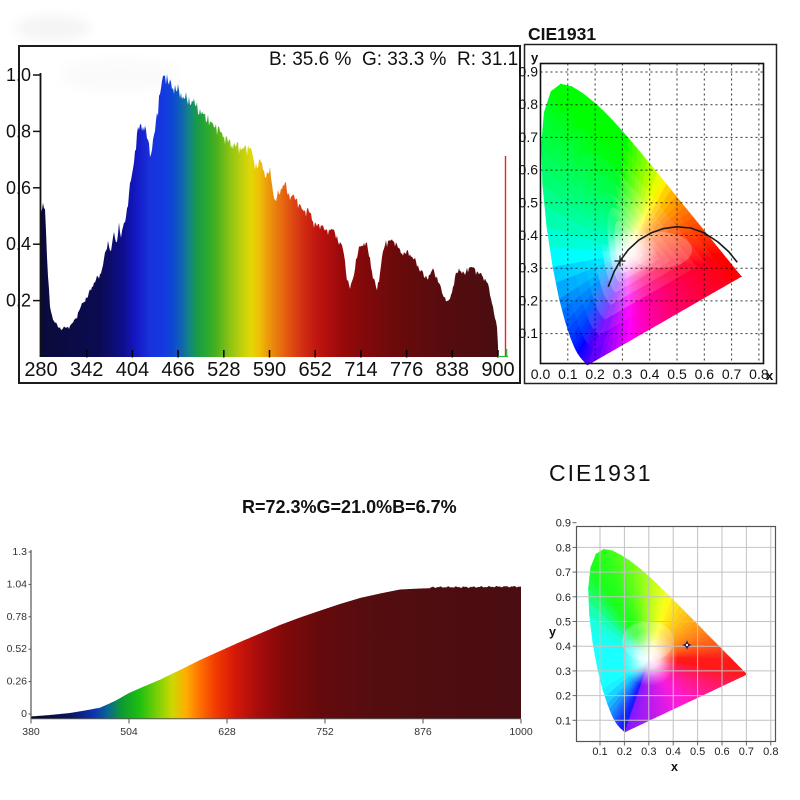 The height and width of the screenshot is (800, 800). What do you see at coordinates (223, 370) in the screenshot?
I see `svg-text: 528` at bounding box center [223, 370].